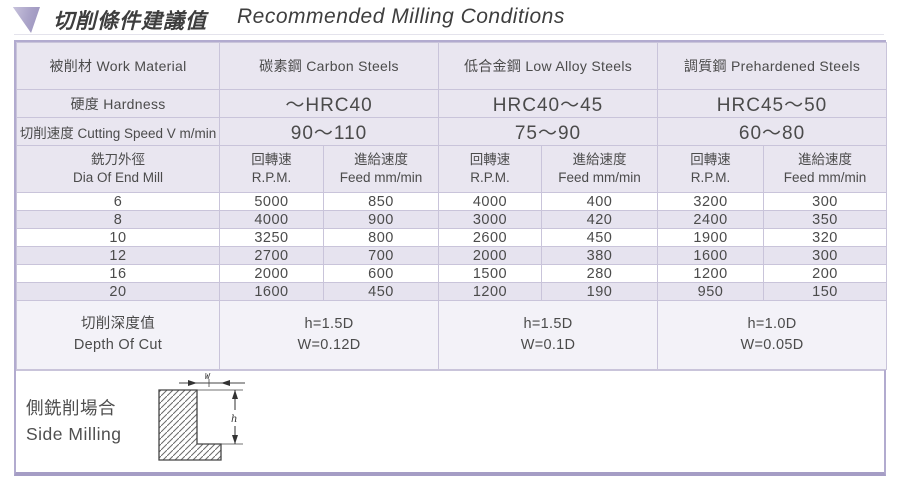 The image size is (900, 490). I want to click on rpm-header-prehardened: 回轉速 R.P.M., so click(711, 169).